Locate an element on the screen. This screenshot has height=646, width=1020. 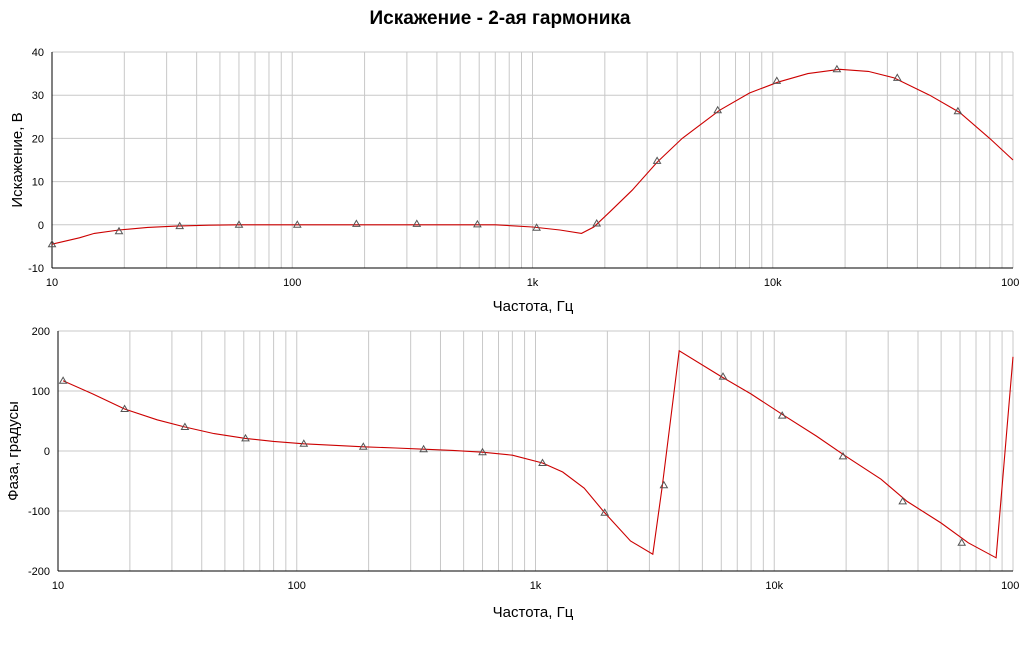
y-axis-label: Фаза, градусы is located at coordinates (13, 451).